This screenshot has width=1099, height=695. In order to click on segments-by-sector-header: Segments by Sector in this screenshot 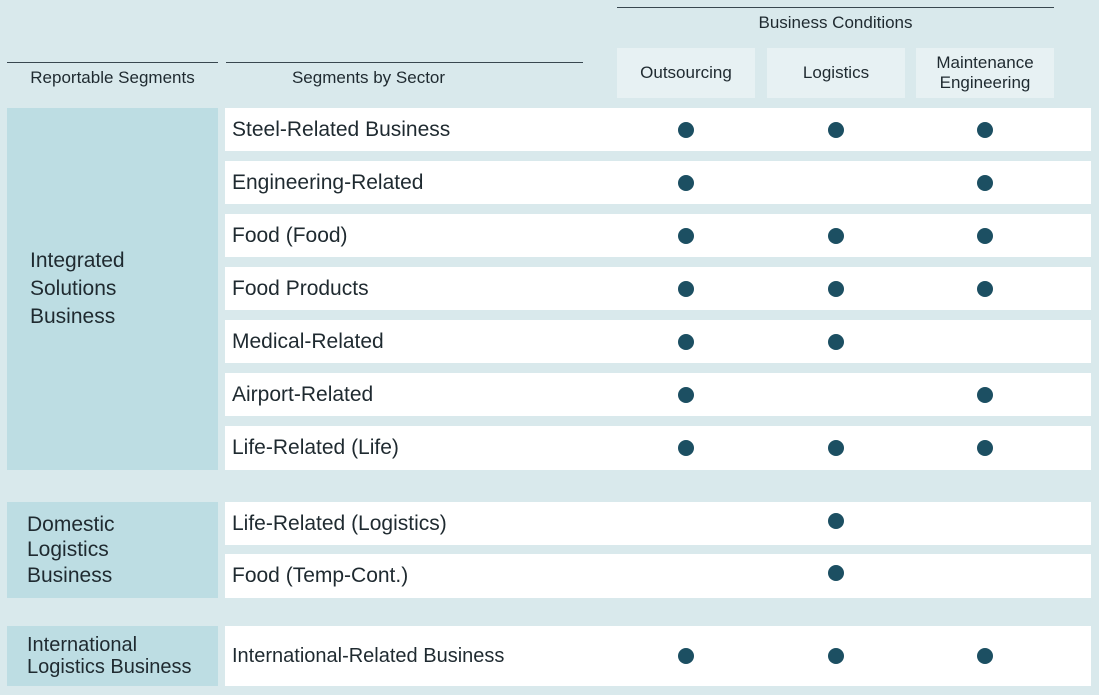, I will do `click(368, 77)`.